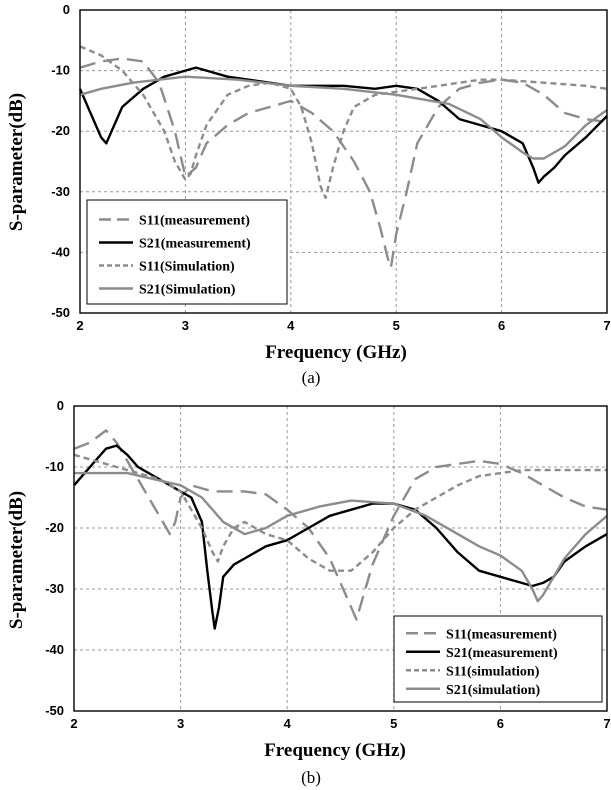 The image size is (611, 790). I want to click on chart-b-x-tick-label: 5, so click(393, 723).